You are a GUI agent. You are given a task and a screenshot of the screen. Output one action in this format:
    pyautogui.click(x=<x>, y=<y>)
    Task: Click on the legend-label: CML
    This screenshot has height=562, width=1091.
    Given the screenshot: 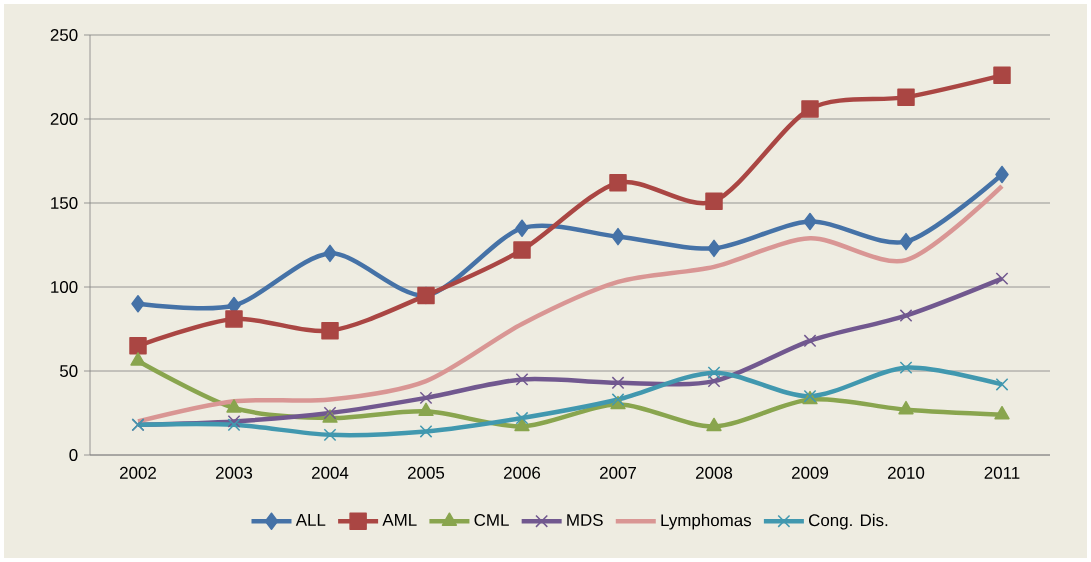 What is the action you would take?
    pyautogui.click(x=491, y=520)
    